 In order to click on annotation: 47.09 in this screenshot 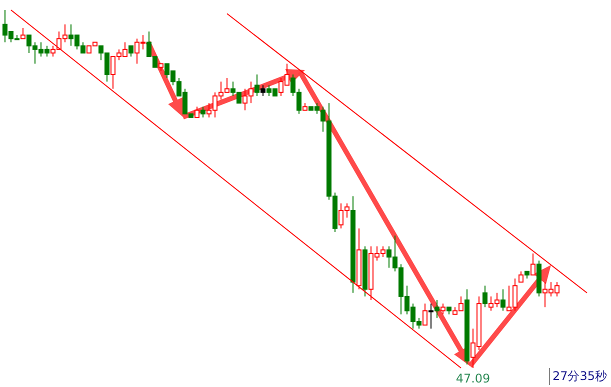, I will do `click(473, 379)`.